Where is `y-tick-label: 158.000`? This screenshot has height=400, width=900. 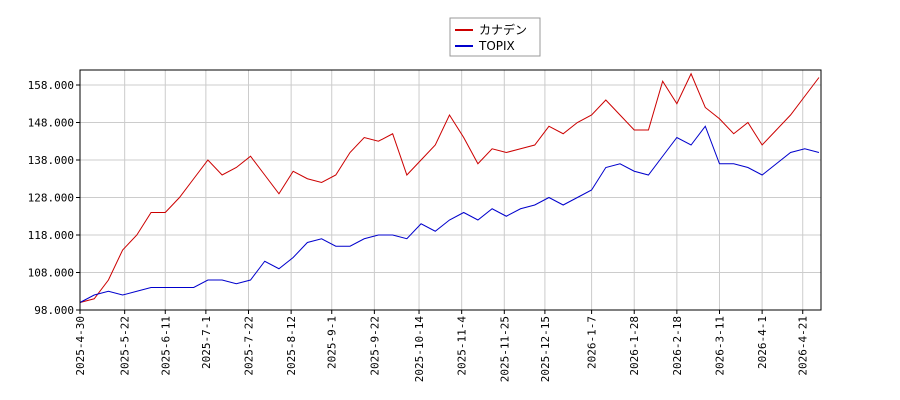
y-tick-label: 158.000 is located at coordinates (51, 85).